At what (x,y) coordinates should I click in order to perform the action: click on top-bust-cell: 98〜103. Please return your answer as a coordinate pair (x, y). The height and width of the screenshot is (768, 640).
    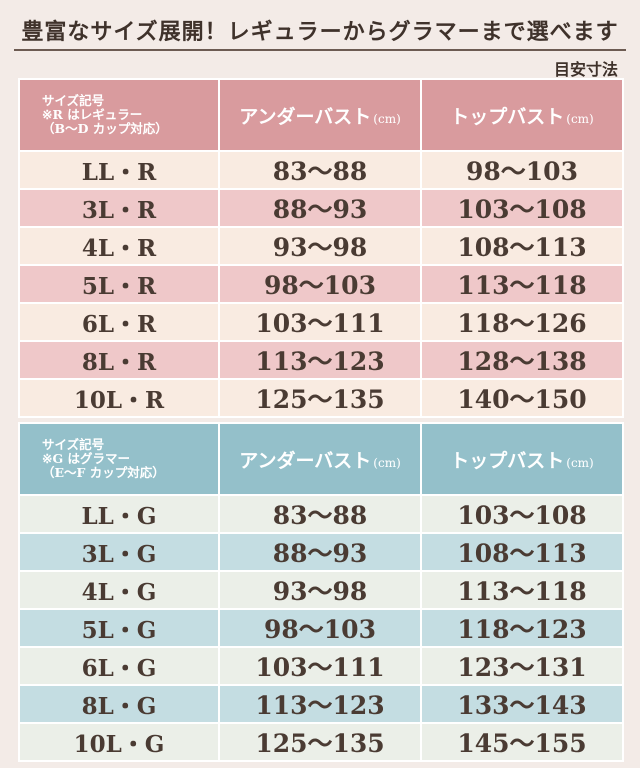
    Looking at the image, I should click on (522, 170).